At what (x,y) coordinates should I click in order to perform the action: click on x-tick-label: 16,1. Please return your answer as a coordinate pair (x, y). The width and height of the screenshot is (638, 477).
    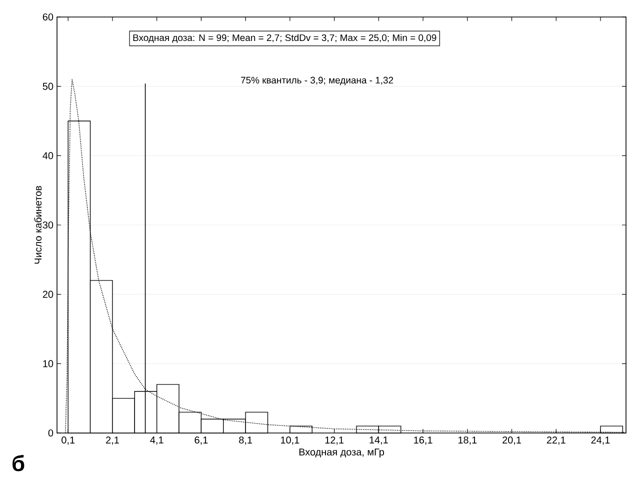
    Looking at the image, I should click on (423, 440).